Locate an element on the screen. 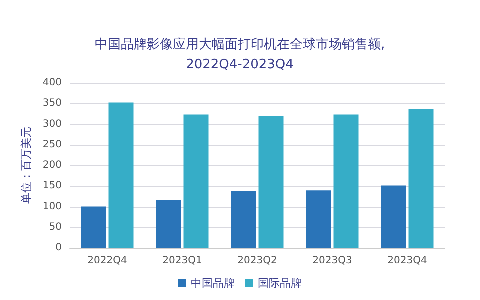 The height and width of the screenshot is (300, 480). y-tick-label: 350 is located at coordinates (52, 104).